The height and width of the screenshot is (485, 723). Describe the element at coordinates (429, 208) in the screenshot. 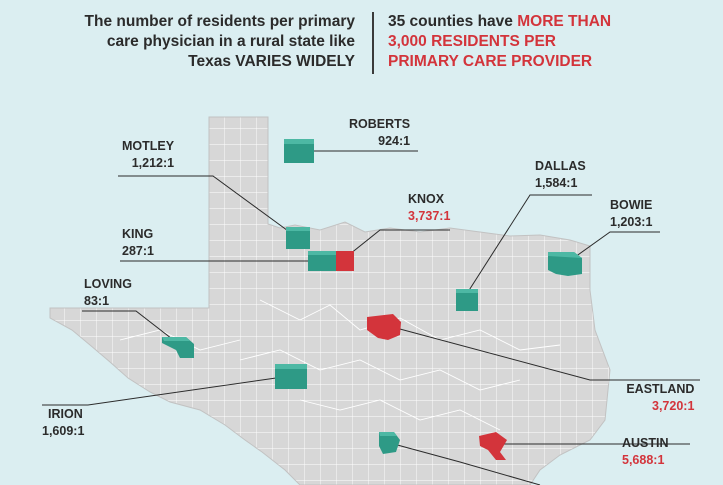

I see `county-label-knox: KNOX 3,737:1` at that location.